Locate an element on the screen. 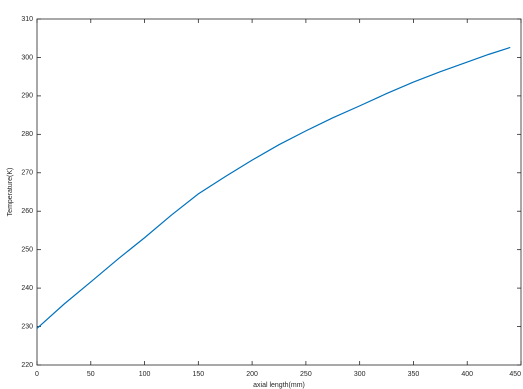 Image resolution: width=523 pixels, height=389 pixels. y-tick-label: 280 is located at coordinates (27, 134).